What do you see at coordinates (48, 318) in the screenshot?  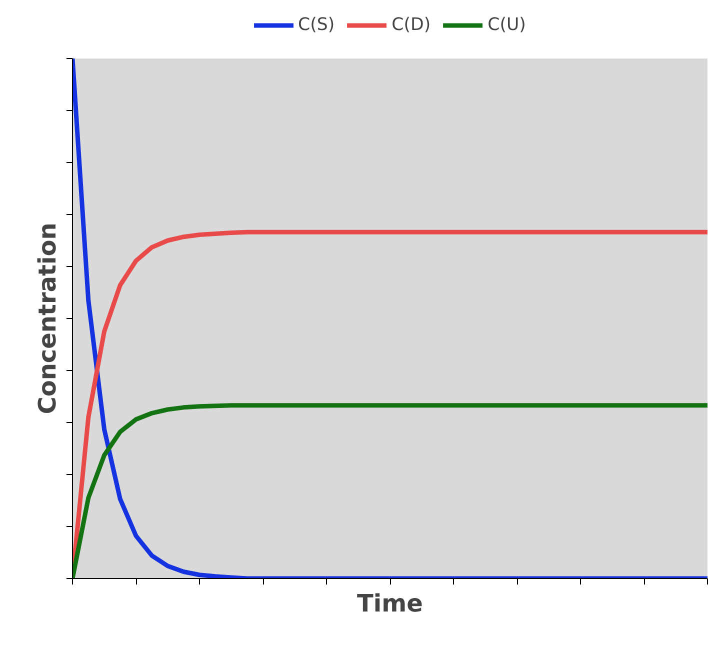 I see `y-axis-title: Concentration` at bounding box center [48, 318].